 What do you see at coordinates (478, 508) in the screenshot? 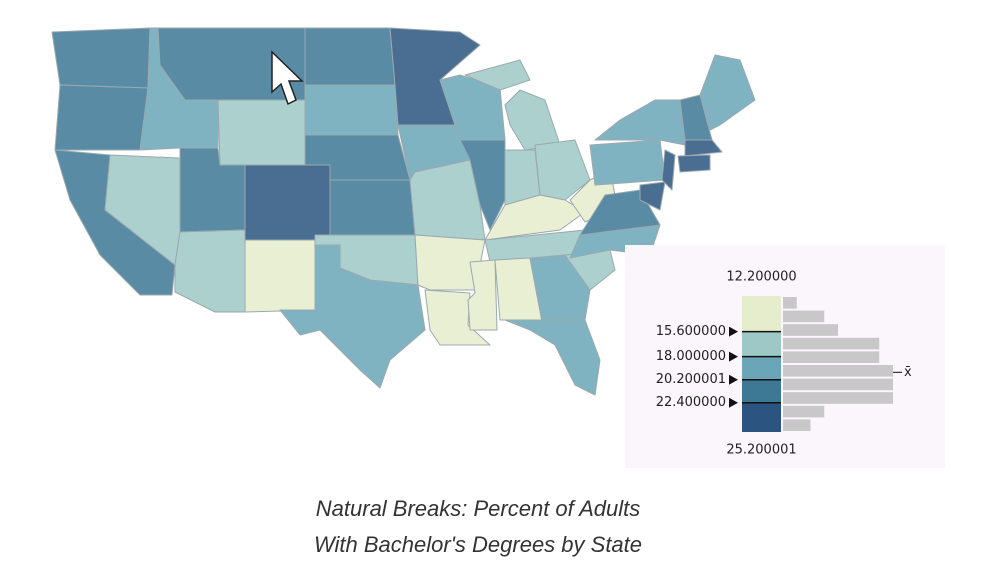
I see `caption: Natural Breaks: Percent of Adults` at bounding box center [478, 508].